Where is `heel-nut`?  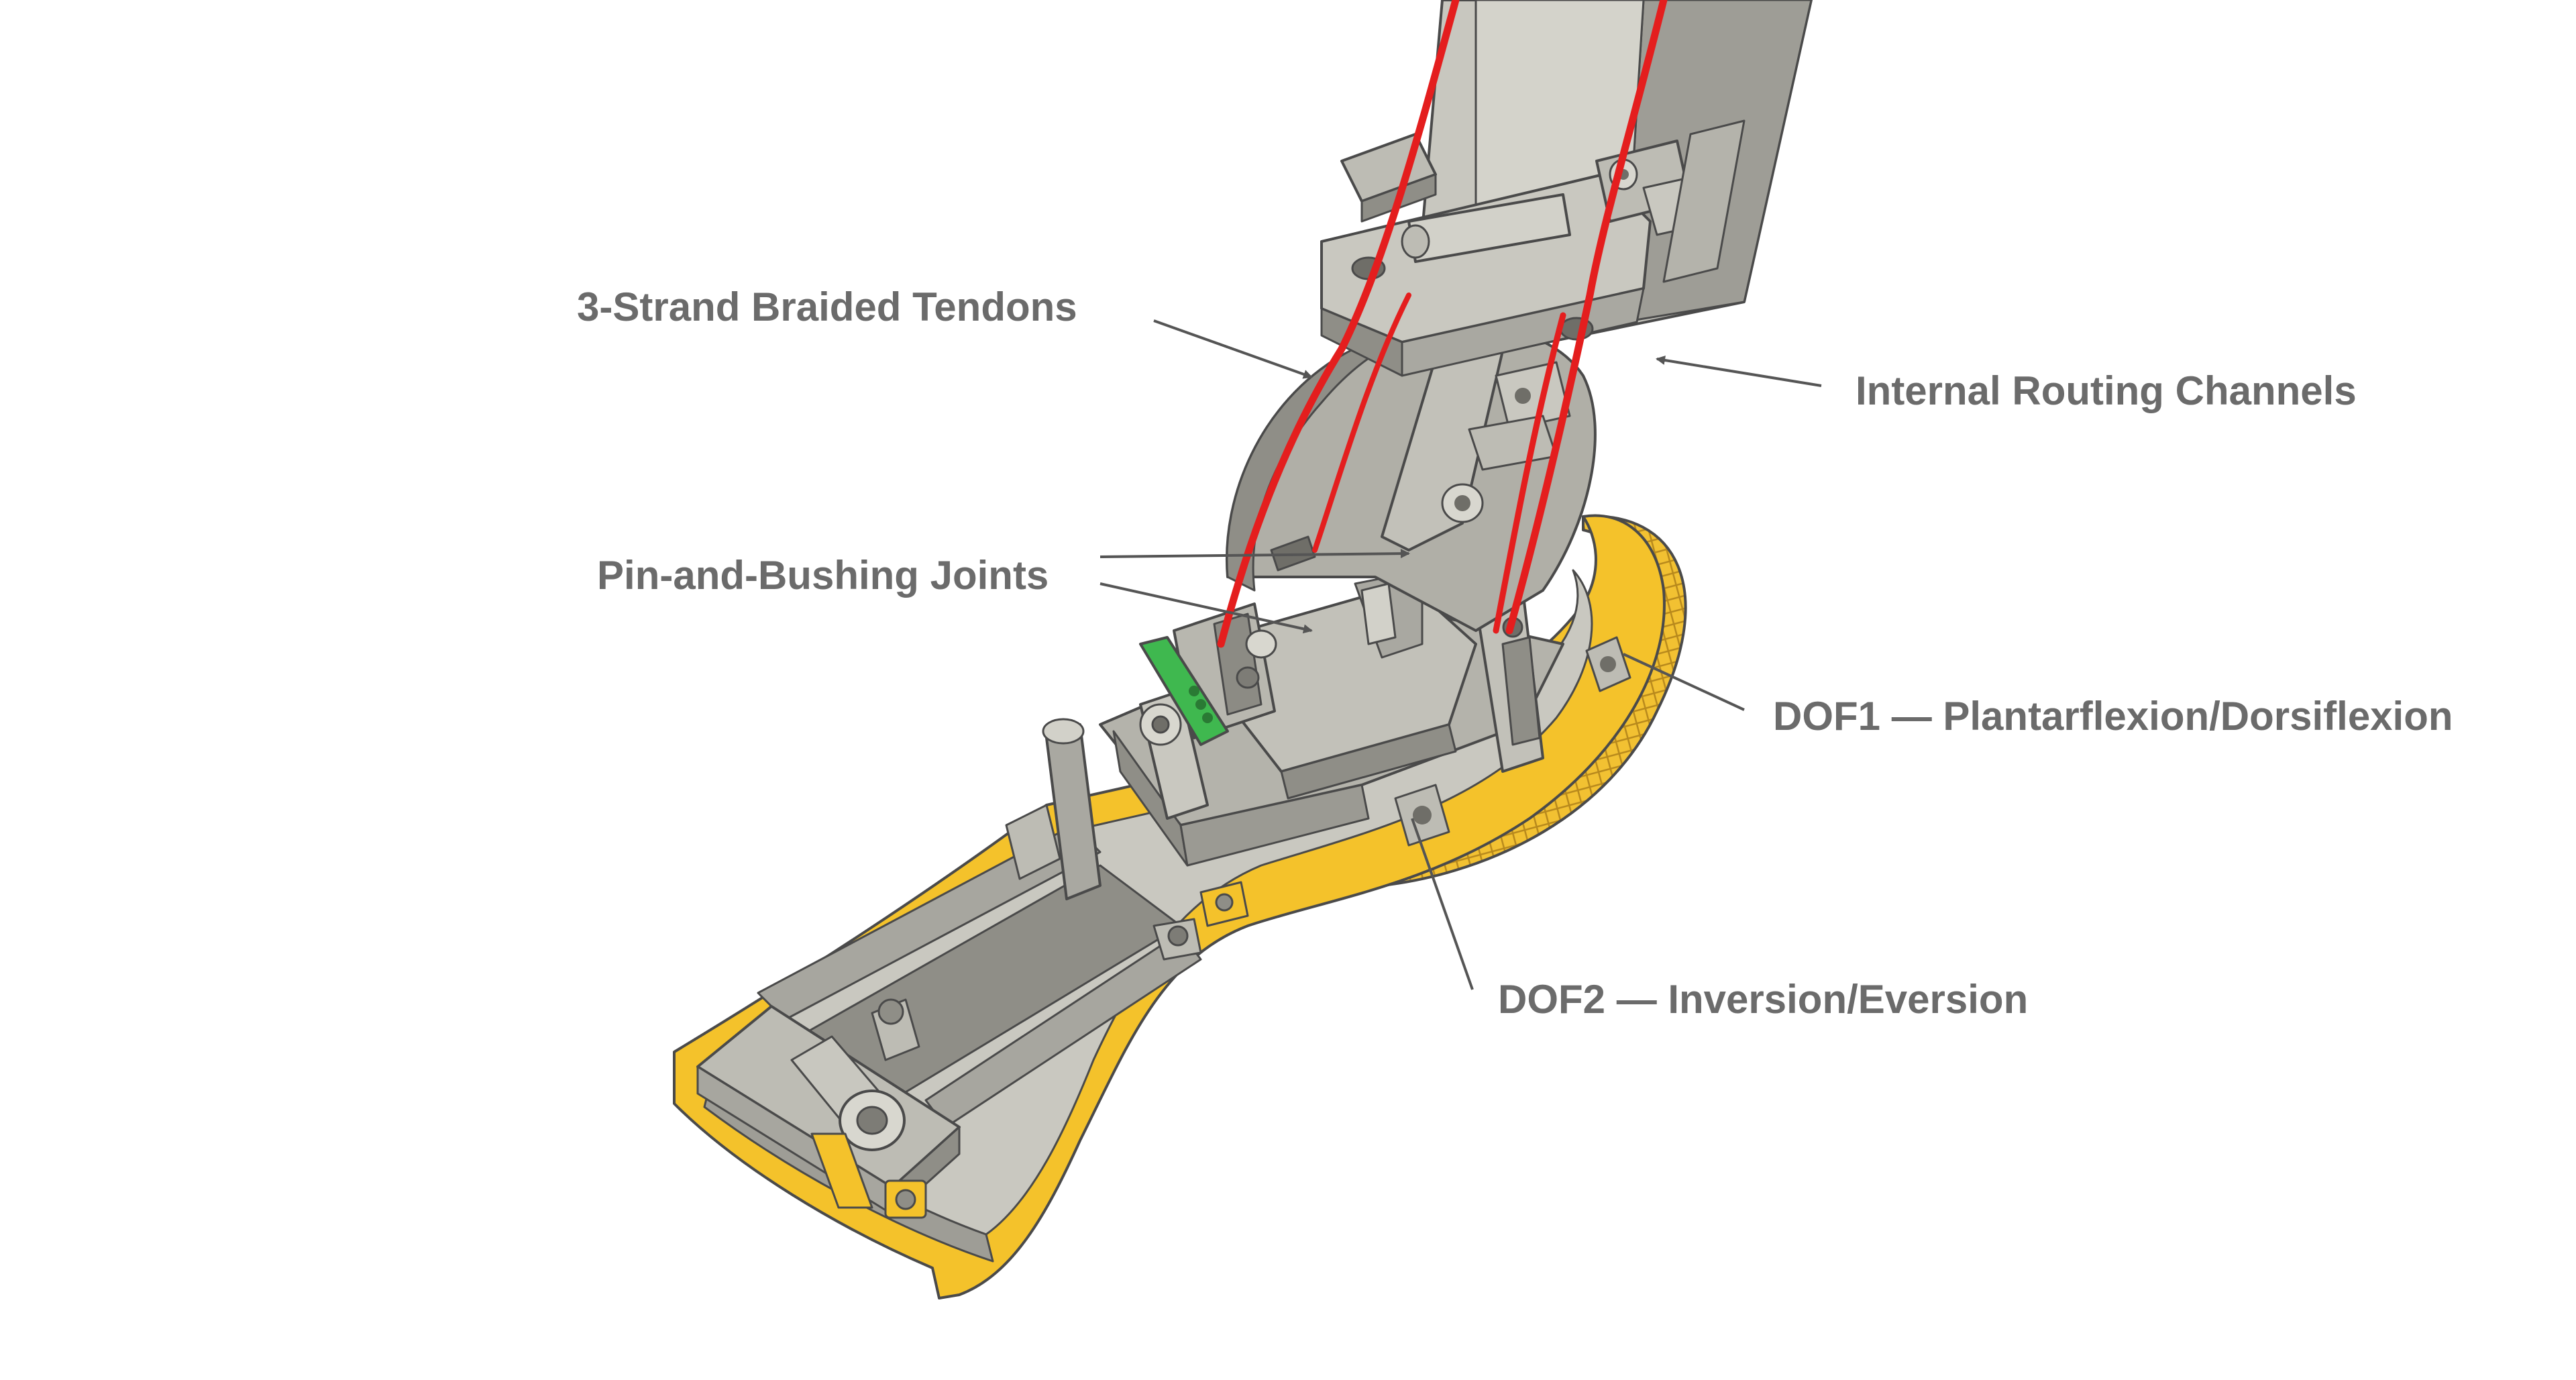 heel-nut is located at coordinates (1608, 664).